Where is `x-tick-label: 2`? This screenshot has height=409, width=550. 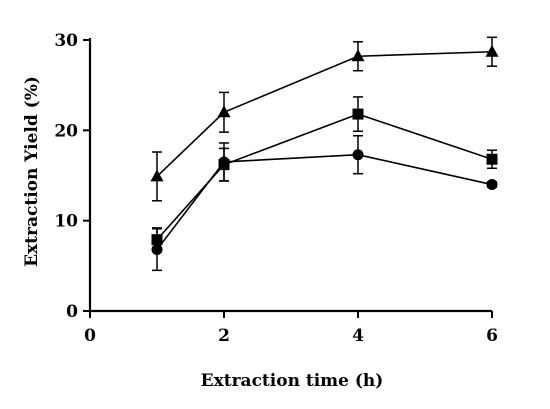
x-tick-label: 2 is located at coordinates (224, 336).